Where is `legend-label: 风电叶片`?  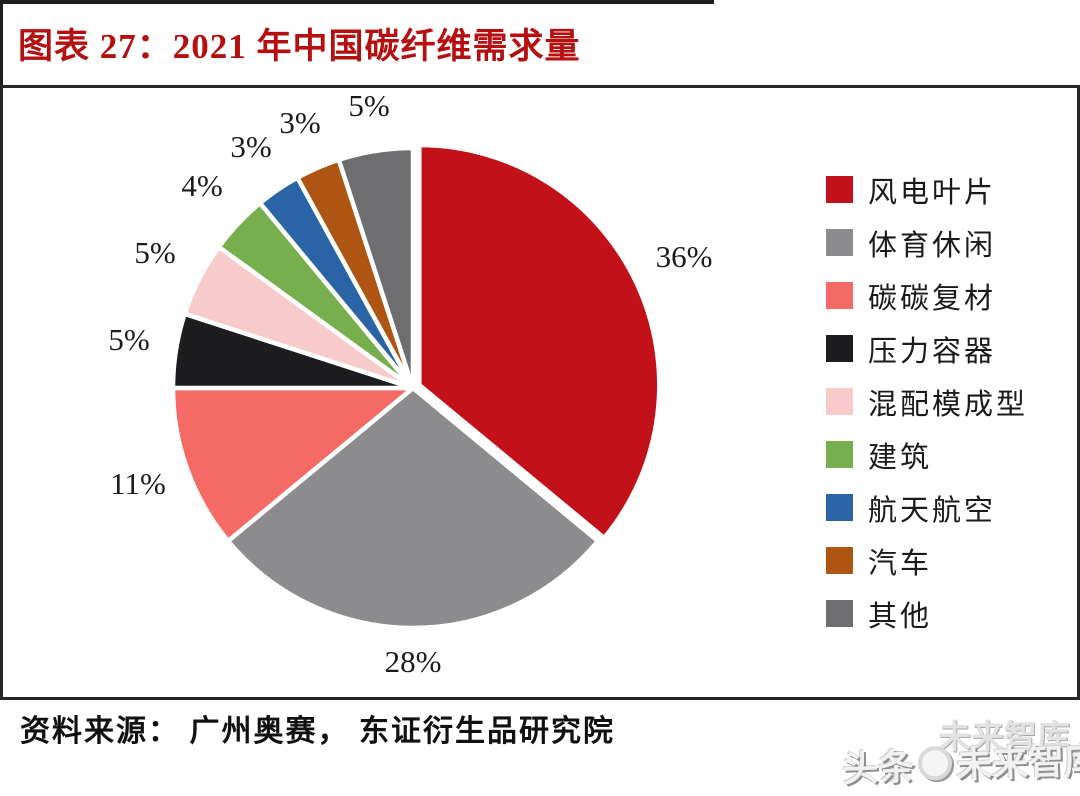
legend-label: 风电叶片 is located at coordinates (932, 192).